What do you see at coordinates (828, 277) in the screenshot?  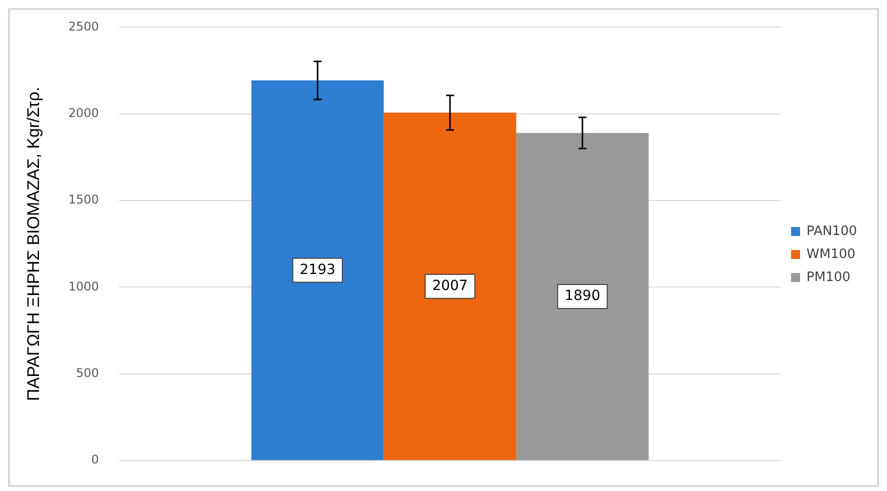 I see `legend-label: PM100` at bounding box center [828, 277].